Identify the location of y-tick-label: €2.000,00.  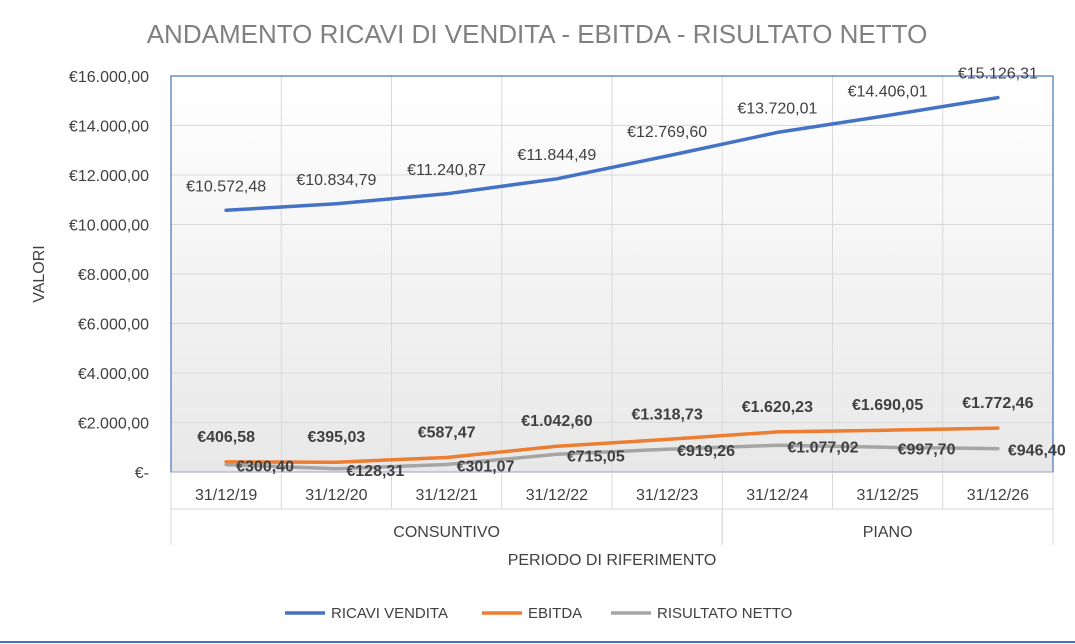
(113, 424).